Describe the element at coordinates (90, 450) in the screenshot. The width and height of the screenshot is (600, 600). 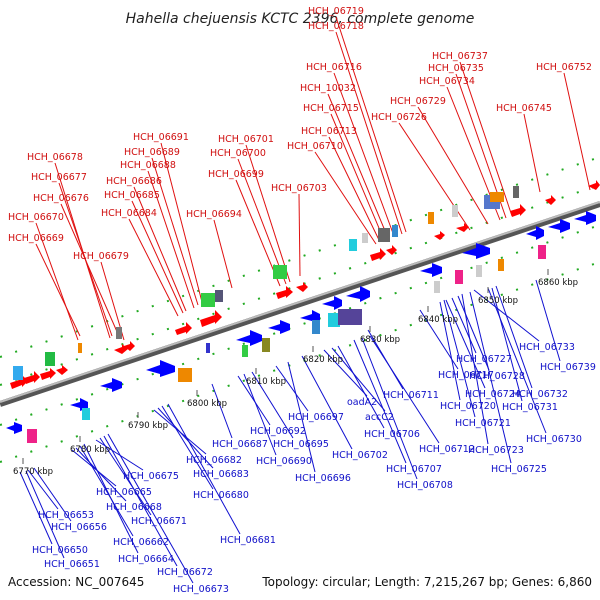
I see `tick-label: 6780 kbp` at that location.